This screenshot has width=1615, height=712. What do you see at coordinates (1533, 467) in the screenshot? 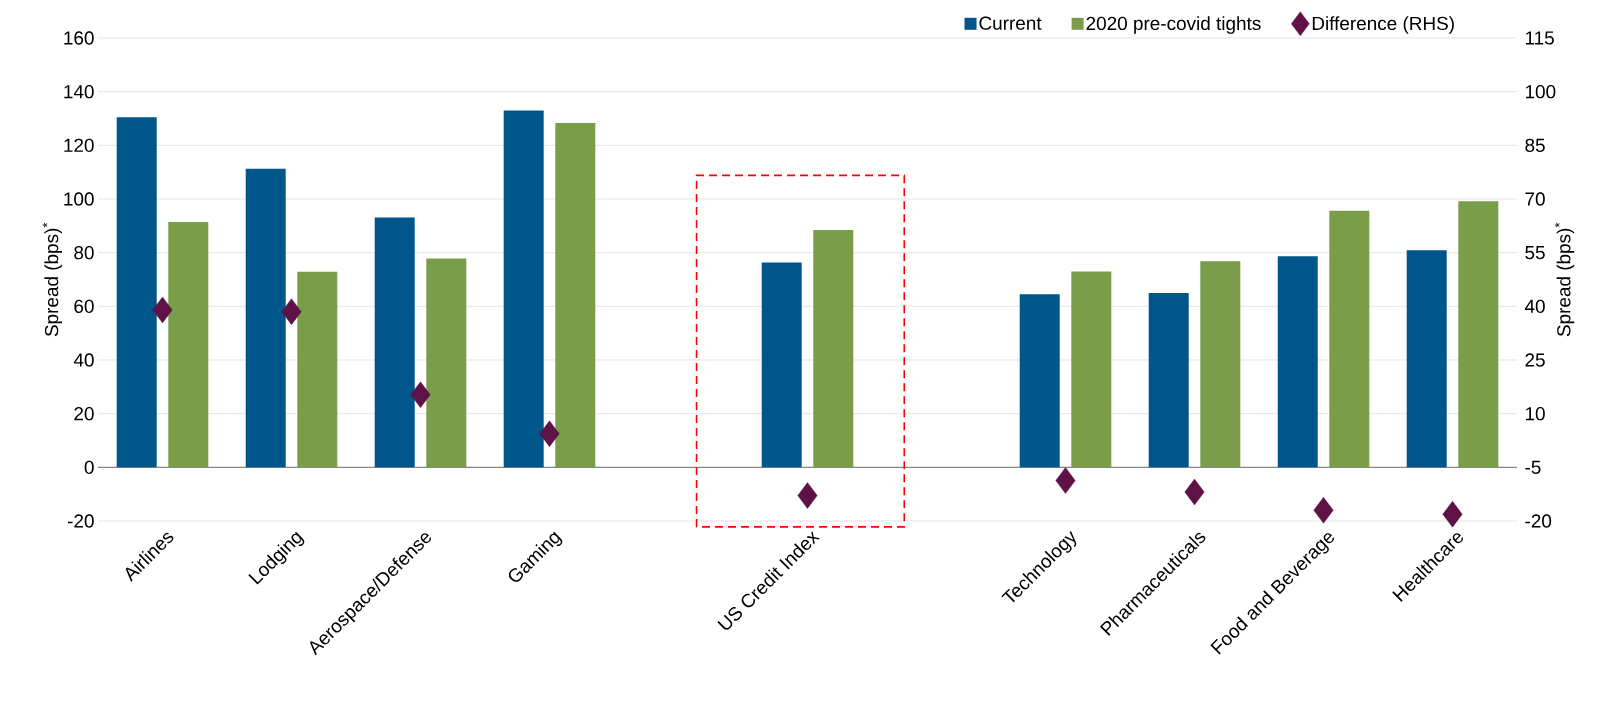
I see `y2-tick-label: -5` at bounding box center [1533, 467].